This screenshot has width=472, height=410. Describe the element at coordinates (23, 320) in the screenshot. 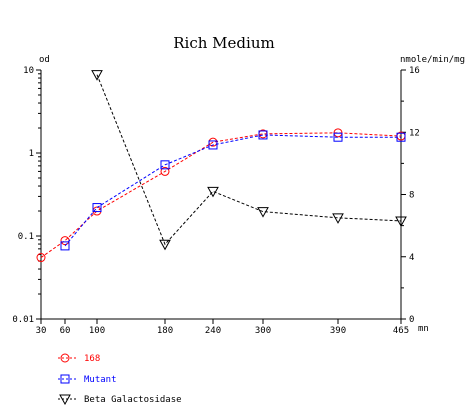

I see `y-left-tick-label: 0.01` at that location.